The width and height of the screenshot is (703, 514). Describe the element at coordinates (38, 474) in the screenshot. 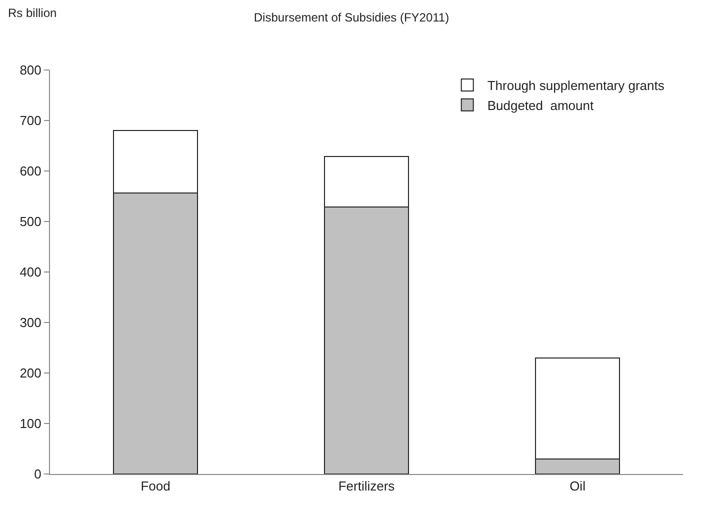

I see `y-tick-label: 0` at that location.